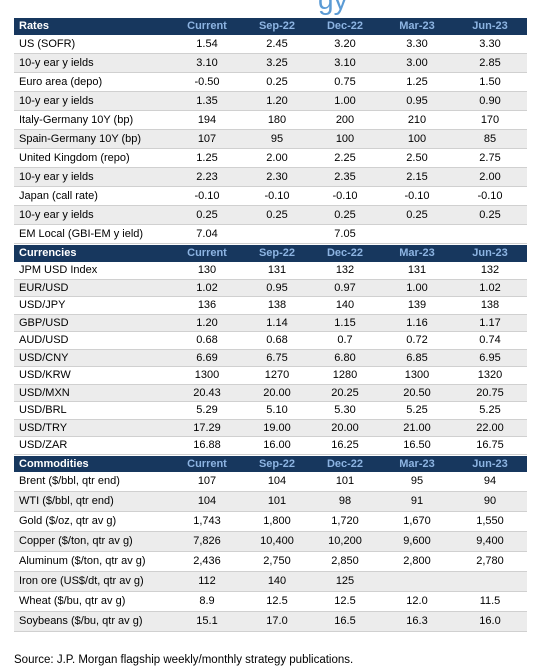  What do you see at coordinates (345, 287) in the screenshot?
I see `cell-value: 0.97` at bounding box center [345, 287].